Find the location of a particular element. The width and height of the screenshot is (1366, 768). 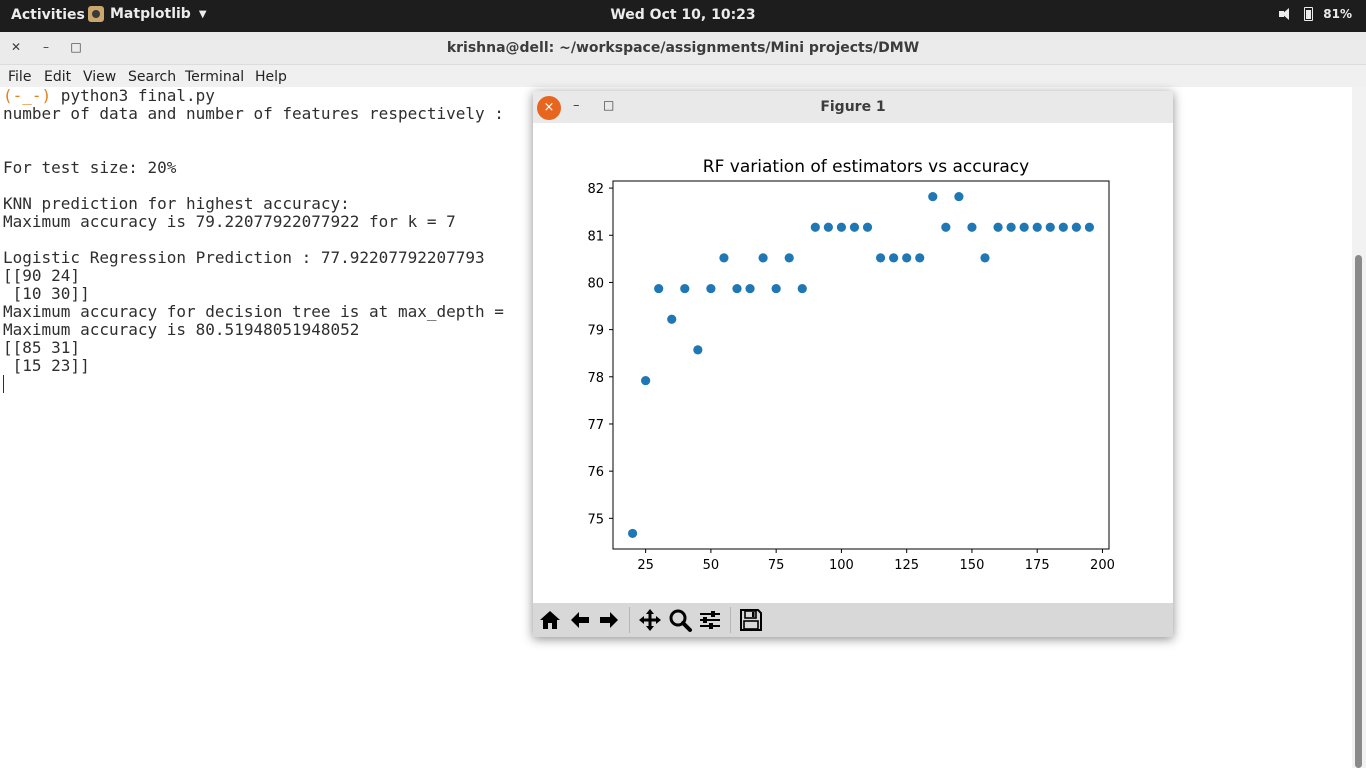

x-axis: 25 50 75 100 125 150 175 200 is located at coordinates (876, 561).